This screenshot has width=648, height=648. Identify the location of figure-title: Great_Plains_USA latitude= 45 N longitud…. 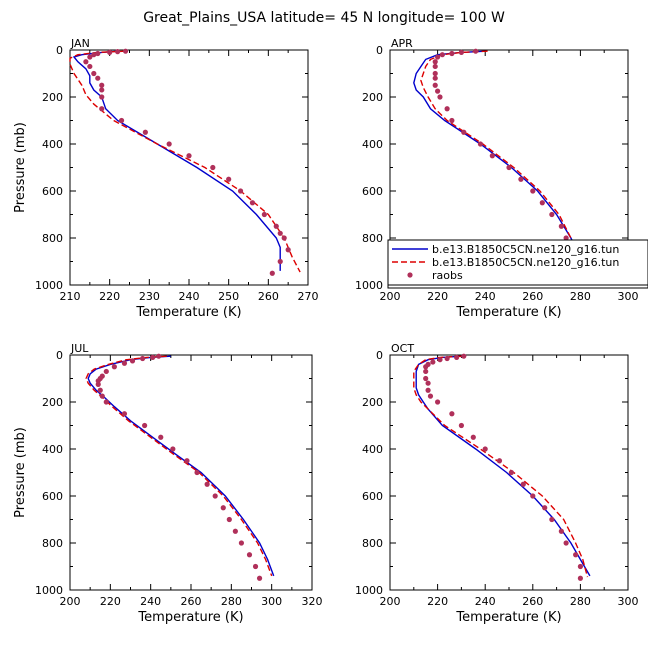
(324, 18).